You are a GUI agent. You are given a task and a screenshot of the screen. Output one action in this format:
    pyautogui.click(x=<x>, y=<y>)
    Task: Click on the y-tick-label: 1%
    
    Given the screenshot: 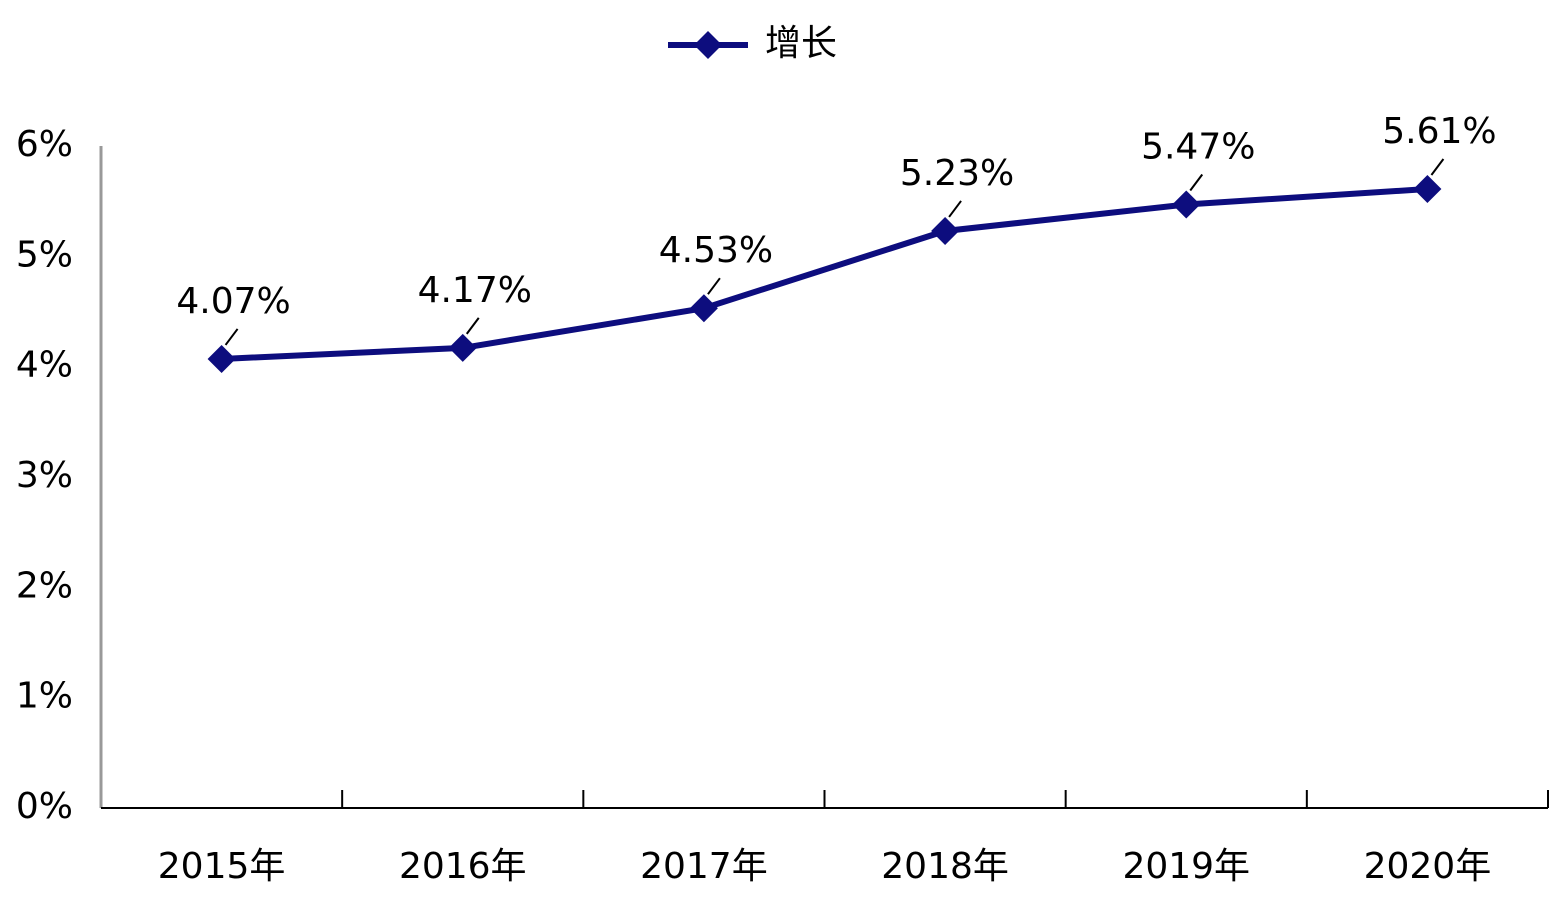 What is the action you would take?
    pyautogui.click(x=44, y=696)
    